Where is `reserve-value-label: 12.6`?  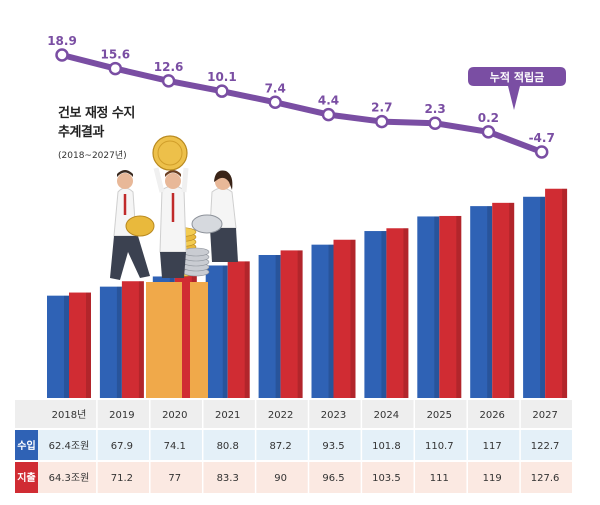
reserve-value-label: 12.6 is located at coordinates (169, 67).